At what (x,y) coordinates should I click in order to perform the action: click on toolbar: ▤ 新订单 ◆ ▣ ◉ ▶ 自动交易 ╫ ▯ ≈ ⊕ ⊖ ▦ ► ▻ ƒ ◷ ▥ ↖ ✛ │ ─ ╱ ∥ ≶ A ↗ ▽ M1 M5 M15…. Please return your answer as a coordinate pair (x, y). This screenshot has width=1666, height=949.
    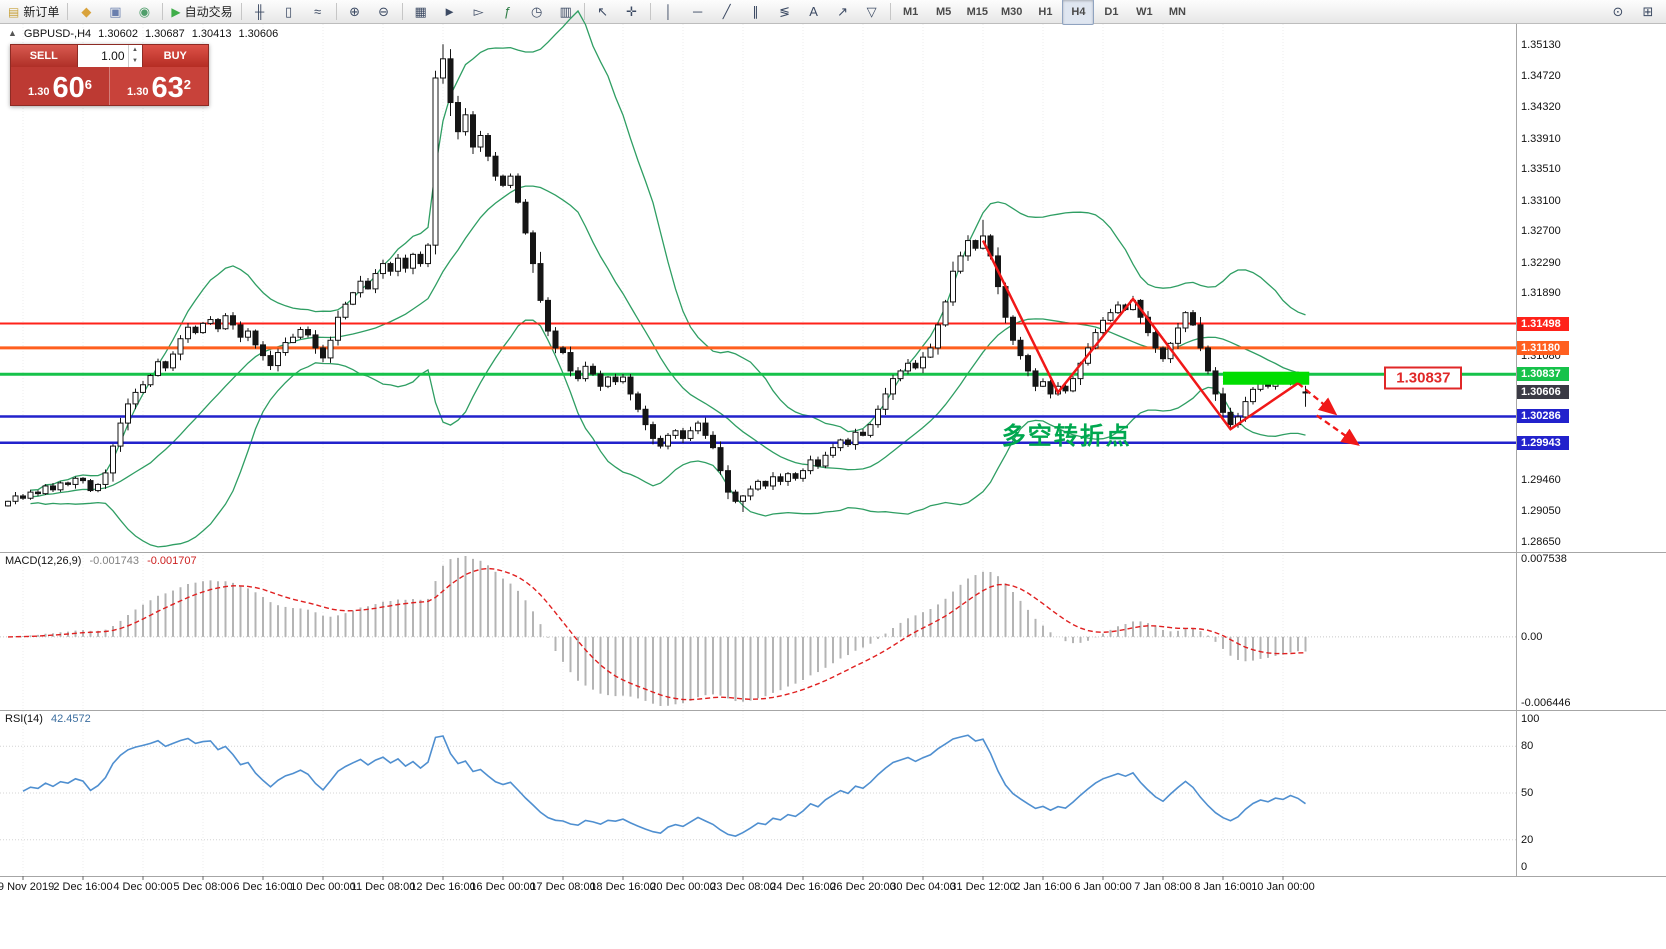
    Looking at the image, I should click on (833, 12).